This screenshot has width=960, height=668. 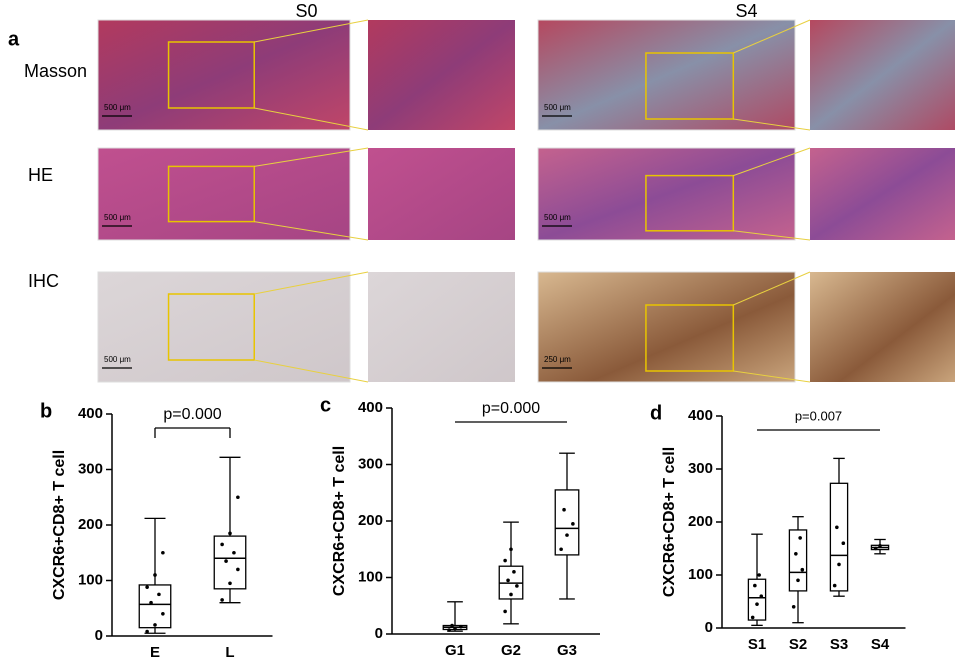 What do you see at coordinates (839, 644) in the screenshot?
I see `x-tick-label: S3` at bounding box center [839, 644].